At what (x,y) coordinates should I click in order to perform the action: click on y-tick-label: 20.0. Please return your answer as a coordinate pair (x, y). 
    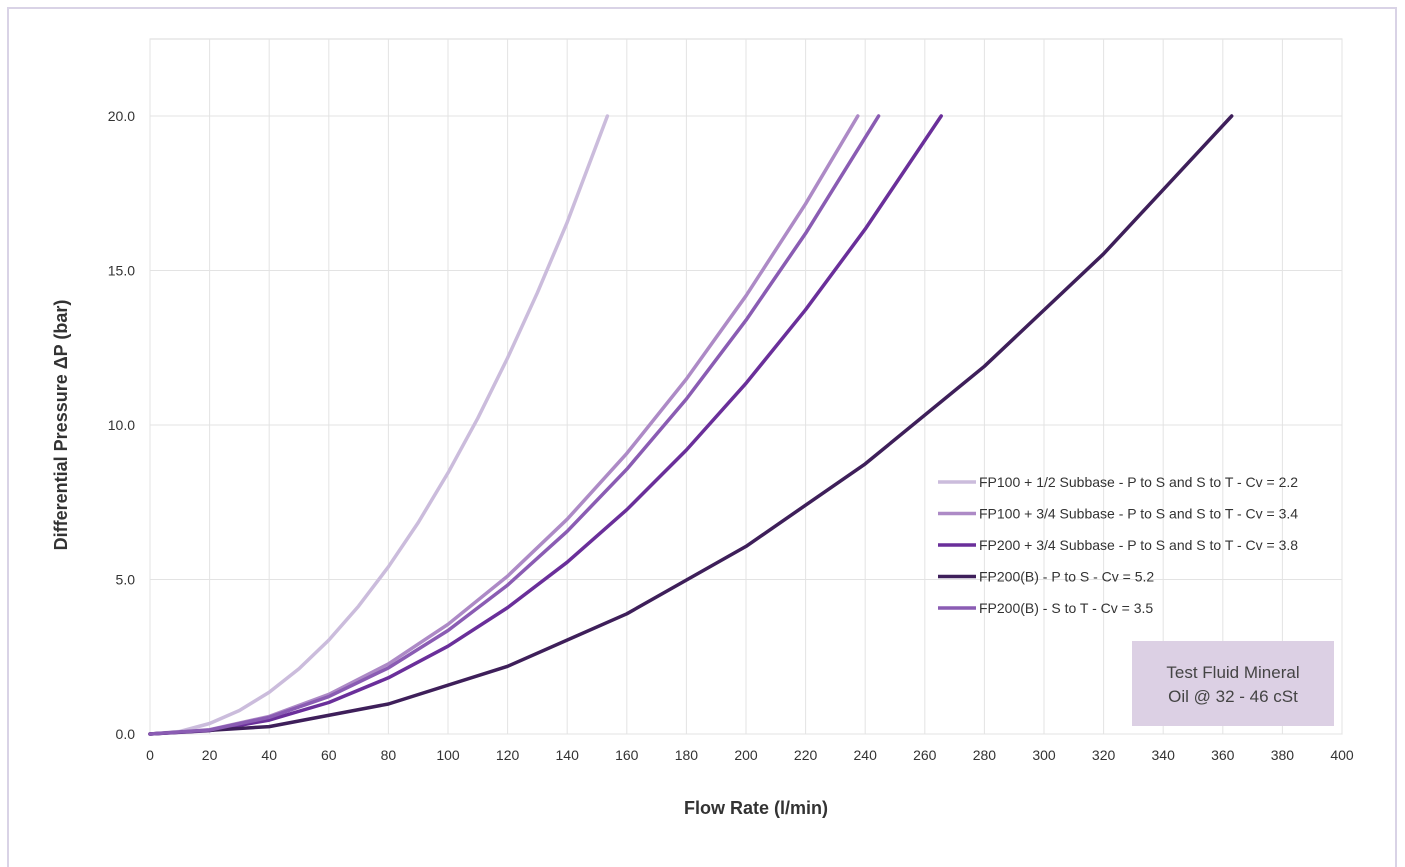
    Looking at the image, I should click on (121, 116).